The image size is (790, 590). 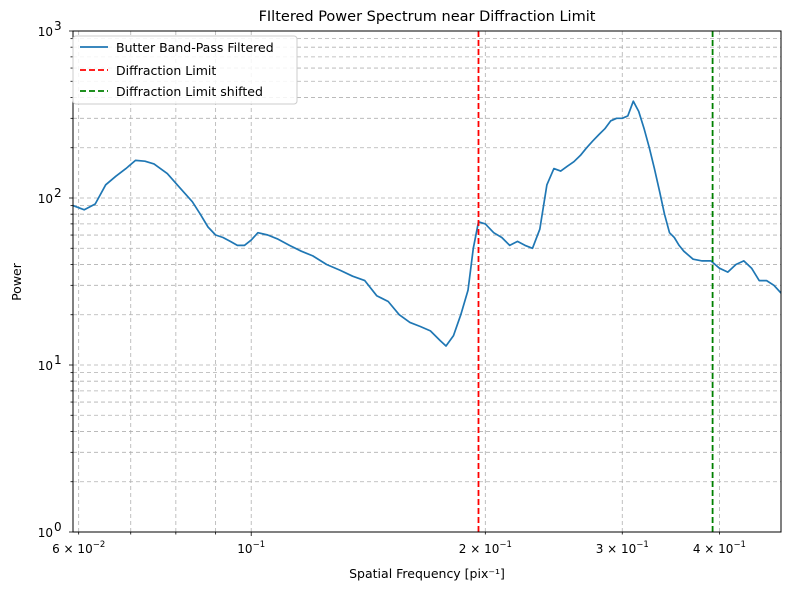 What do you see at coordinates (195, 47) in the screenshot?
I see `legend-label-filtered: Butter Band-Pass Filtered` at bounding box center [195, 47].